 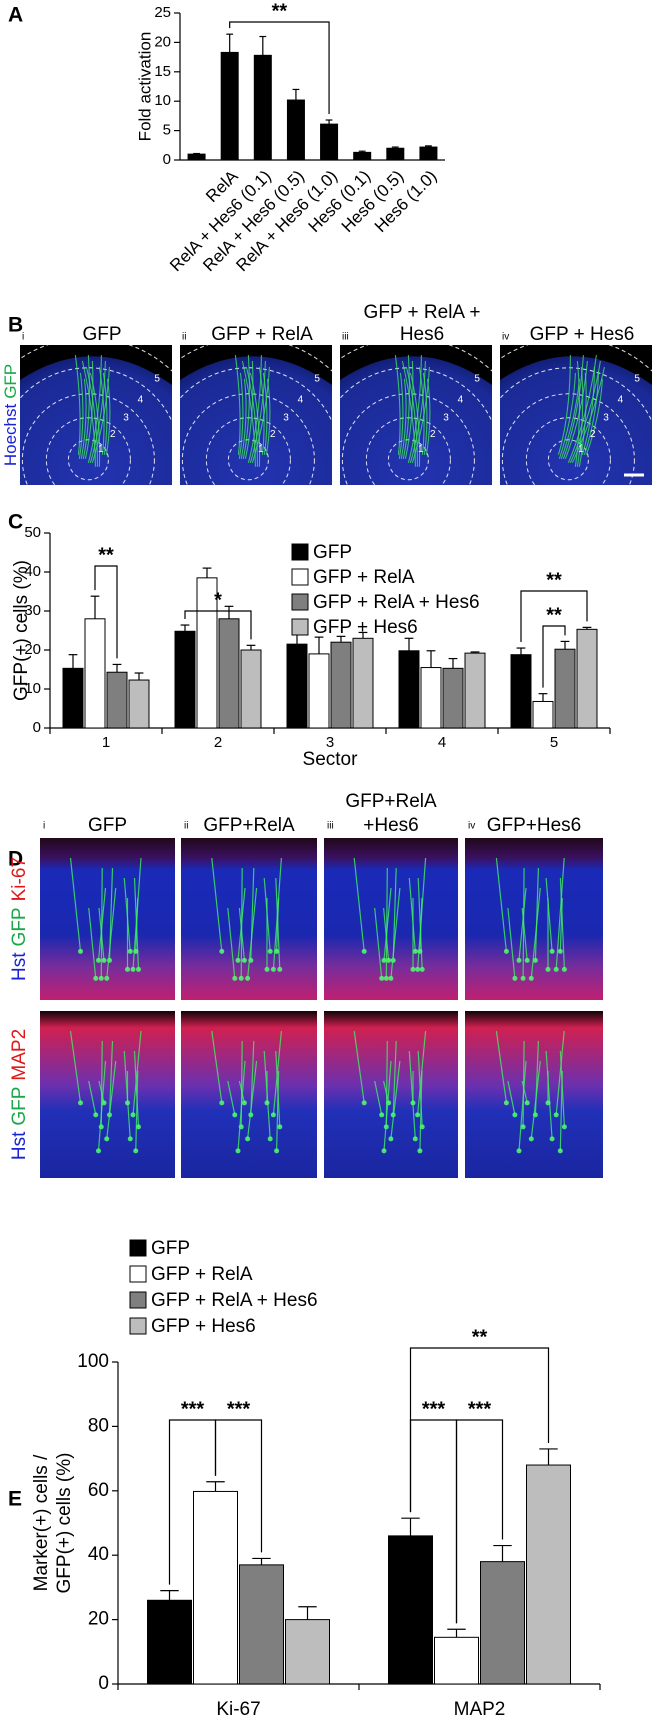 I want to click on panel-numeral: i, so click(x=23, y=337).